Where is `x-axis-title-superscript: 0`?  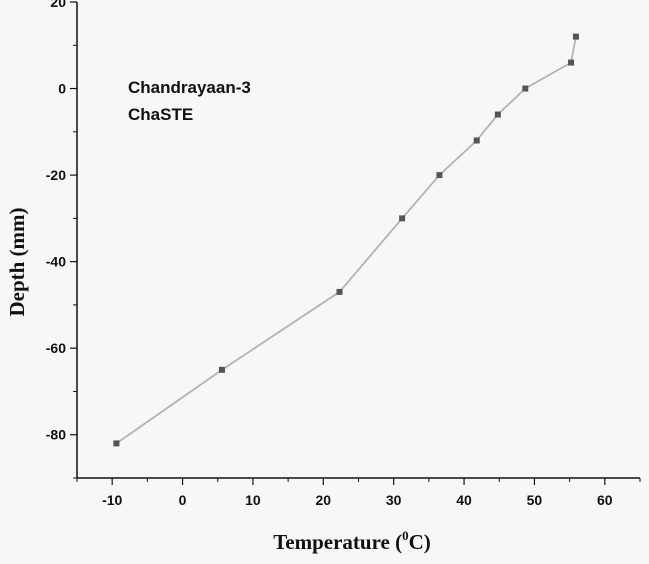 x-axis-title-superscript: 0 is located at coordinates (405, 535).